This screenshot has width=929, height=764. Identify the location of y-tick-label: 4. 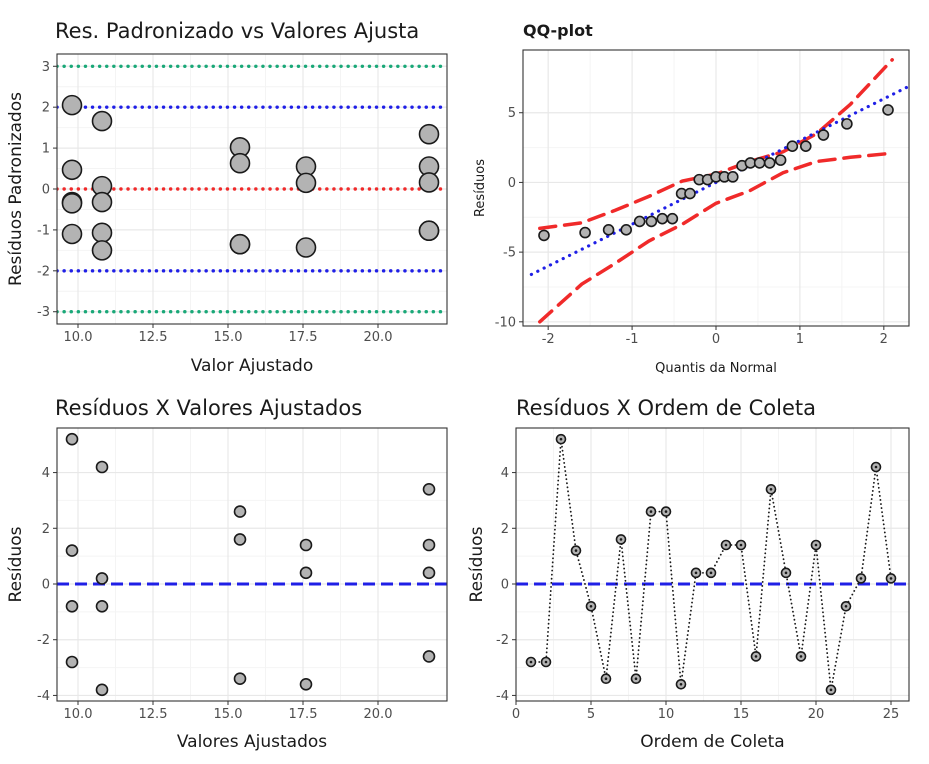
(505, 473).